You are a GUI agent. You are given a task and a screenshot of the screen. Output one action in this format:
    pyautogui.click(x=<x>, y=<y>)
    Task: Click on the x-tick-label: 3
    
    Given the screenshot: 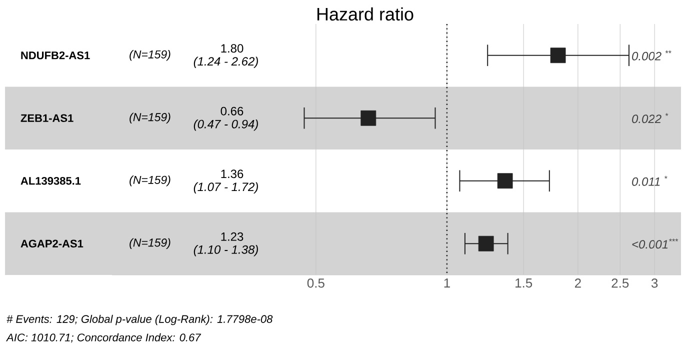 What is the action you would take?
    pyautogui.click(x=654, y=283)
    